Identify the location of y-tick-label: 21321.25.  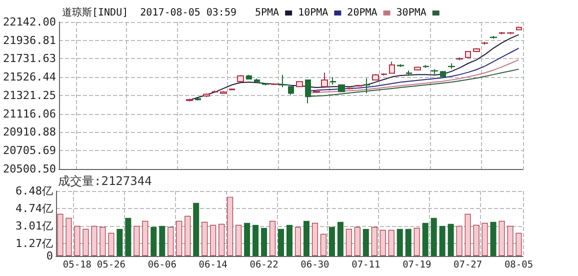
(29, 95).